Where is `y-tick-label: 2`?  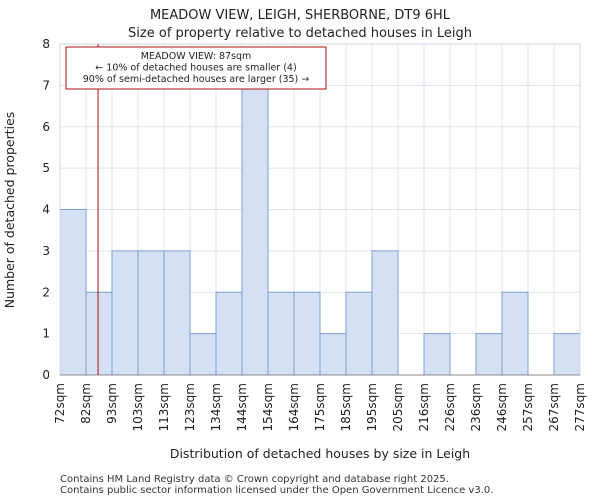
y-tick-label: 2 is located at coordinates (46, 292).